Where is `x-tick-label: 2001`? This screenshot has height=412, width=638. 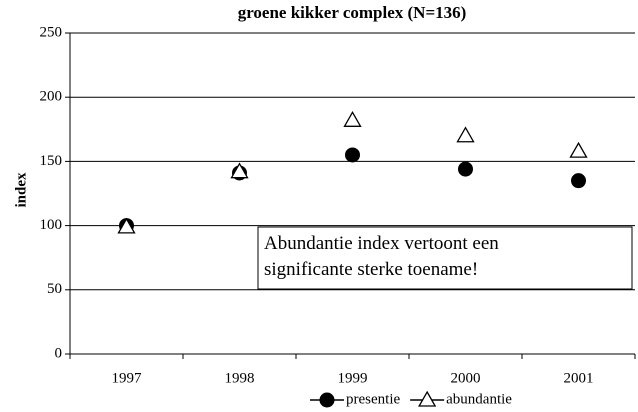
x-tick-label: 2001 is located at coordinates (579, 378).